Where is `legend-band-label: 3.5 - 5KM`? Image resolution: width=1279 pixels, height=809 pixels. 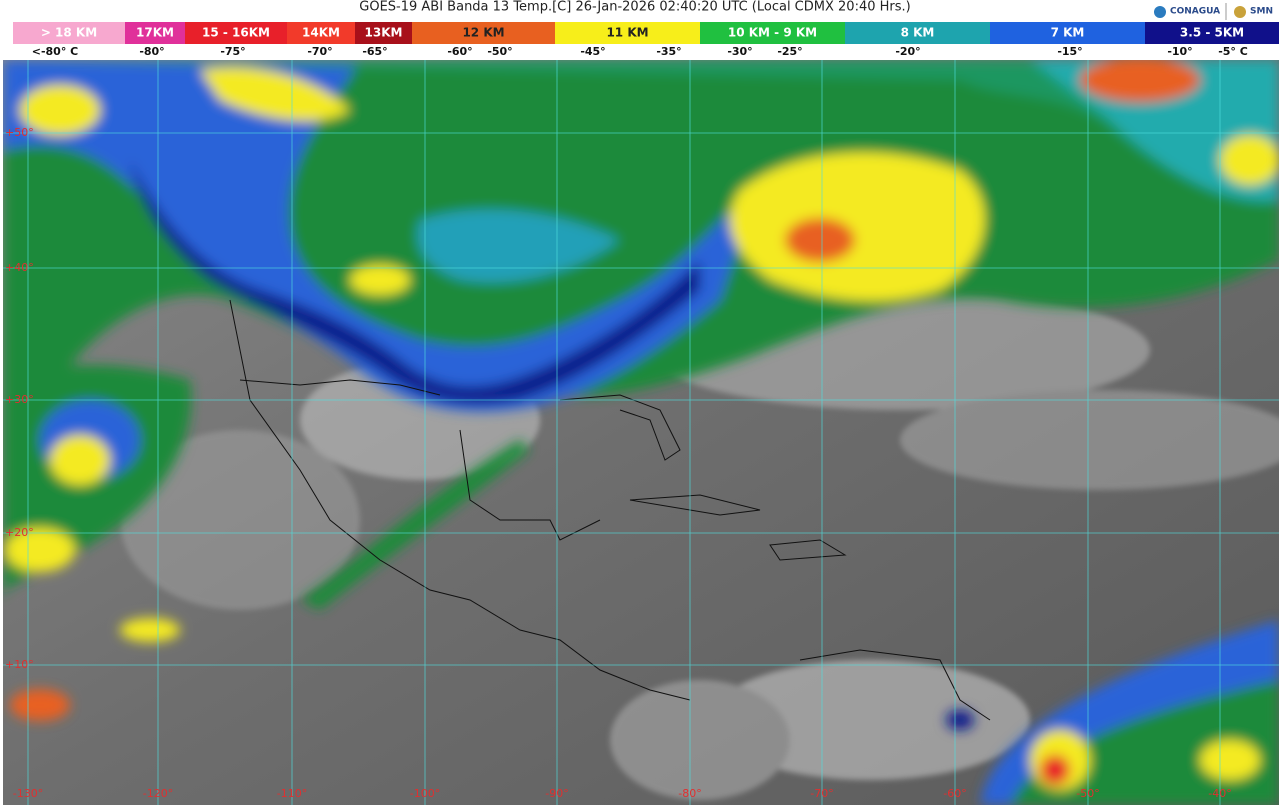 legend-band-label: 3.5 - 5KM is located at coordinates (1212, 33).